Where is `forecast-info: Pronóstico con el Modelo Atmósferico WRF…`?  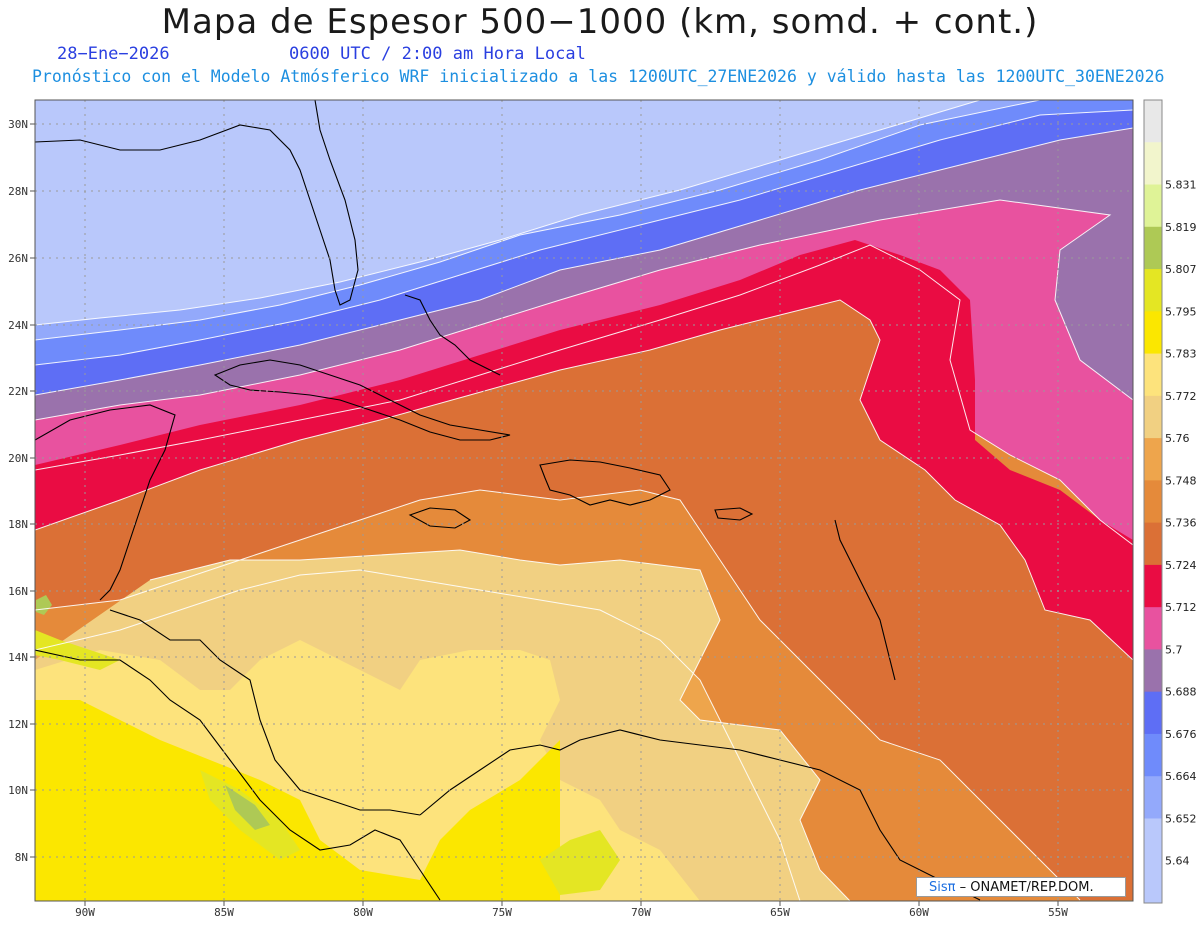 forecast-info: Pronóstico con el Modelo Atmósferico WRF… is located at coordinates (598, 76).